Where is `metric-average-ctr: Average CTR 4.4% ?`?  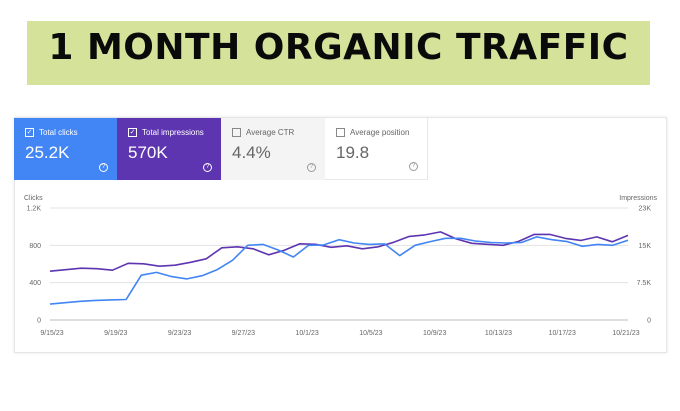 metric-average-ctr: Average CTR 4.4% ? is located at coordinates (273, 149).